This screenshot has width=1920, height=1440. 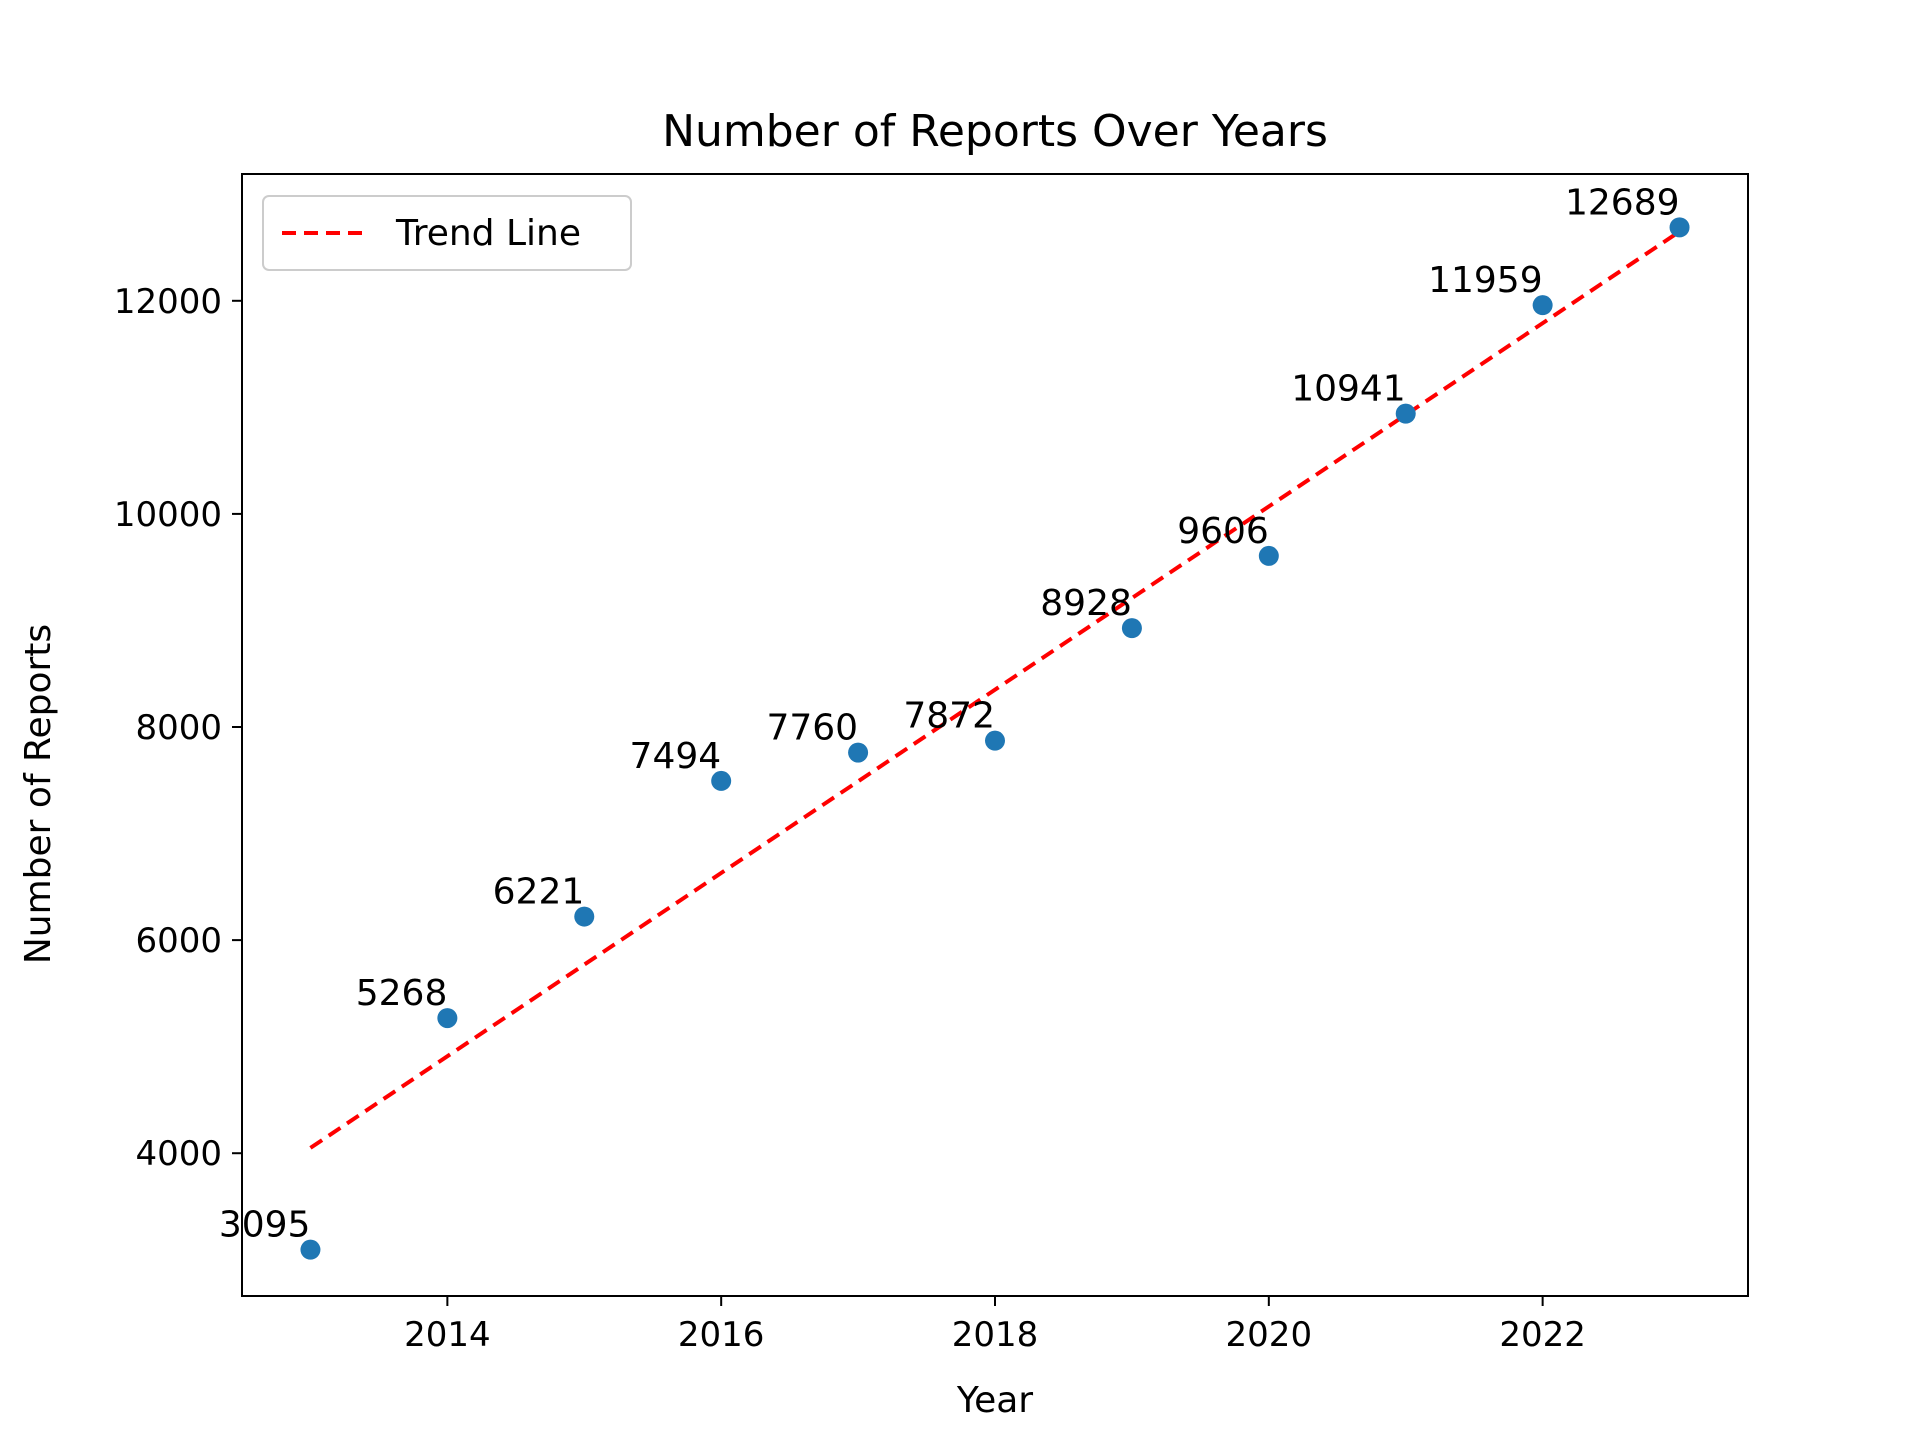 I want to click on x-tick-label: 2020, so click(x=1269, y=1335).